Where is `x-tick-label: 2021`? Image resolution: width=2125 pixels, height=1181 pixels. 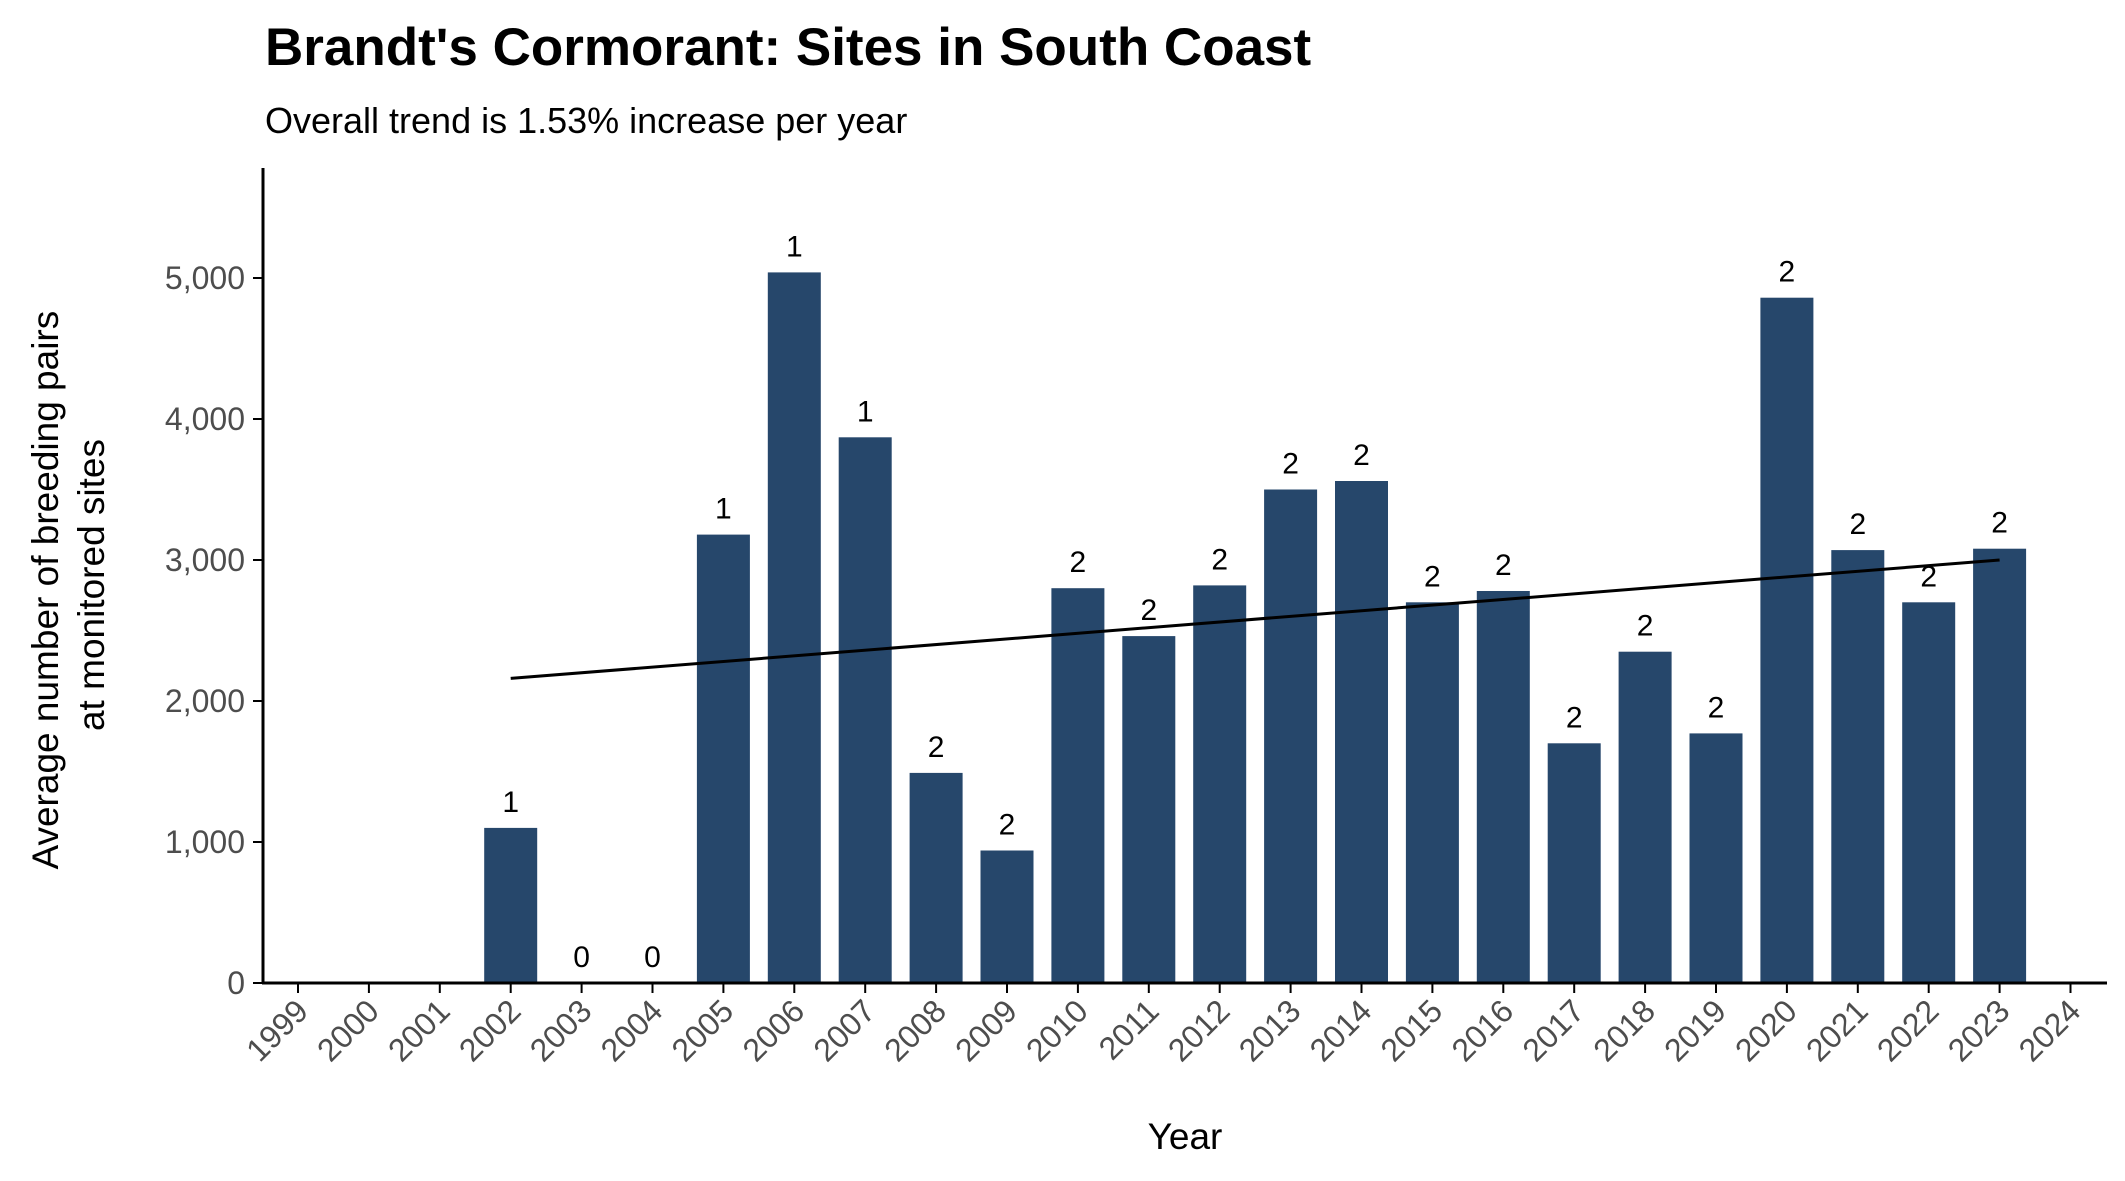
x-tick-label: 2021 is located at coordinates (1837, 1030).